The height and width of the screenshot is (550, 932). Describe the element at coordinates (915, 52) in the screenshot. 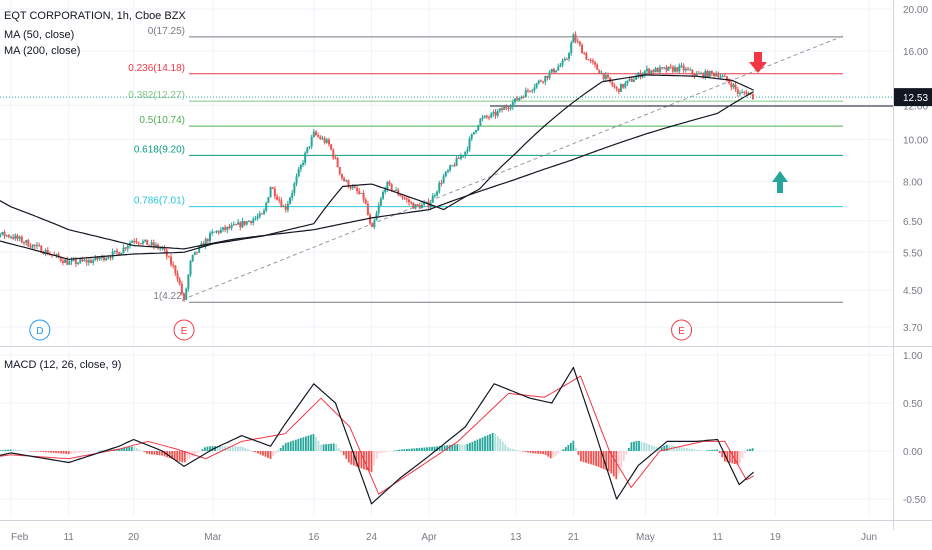

I see `price-tick-label-1: 16.00` at that location.